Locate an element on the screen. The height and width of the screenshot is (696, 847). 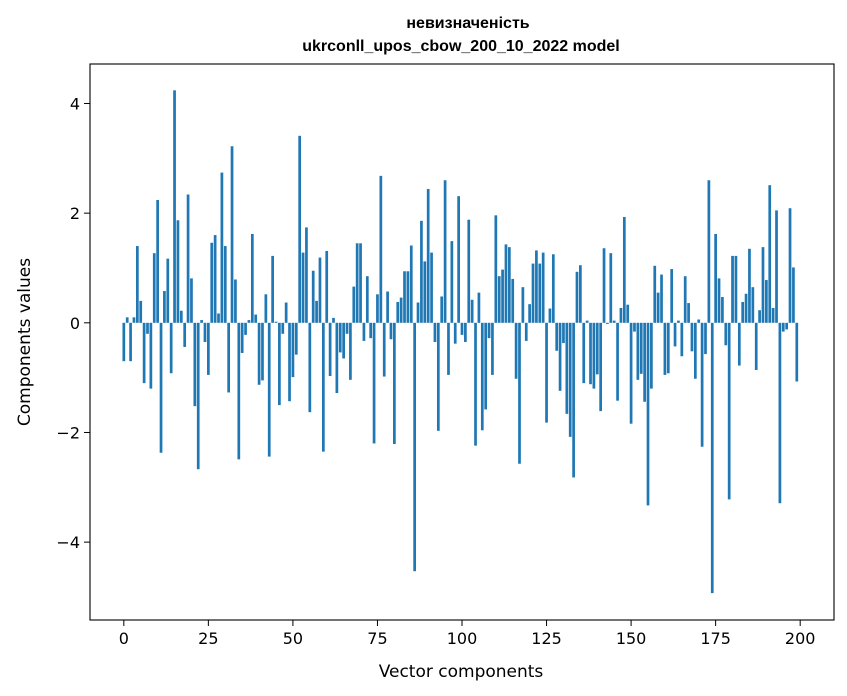
y-tick-label: 4 is located at coordinates (75, 103).